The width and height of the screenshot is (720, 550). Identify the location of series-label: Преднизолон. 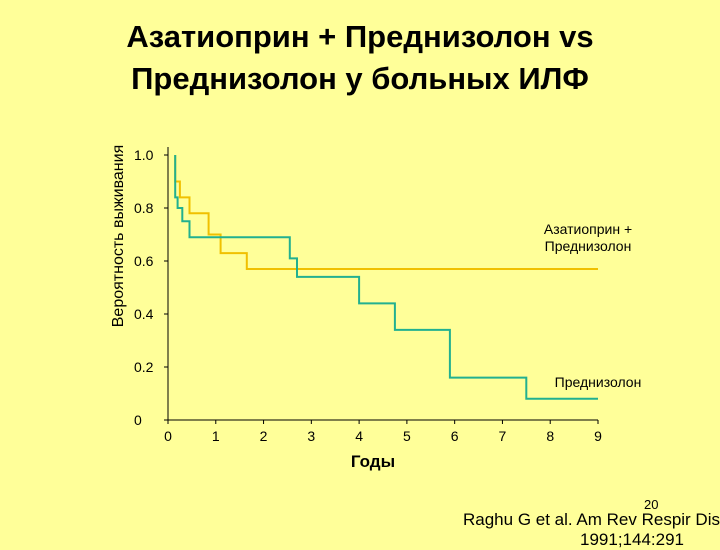
(598, 382).